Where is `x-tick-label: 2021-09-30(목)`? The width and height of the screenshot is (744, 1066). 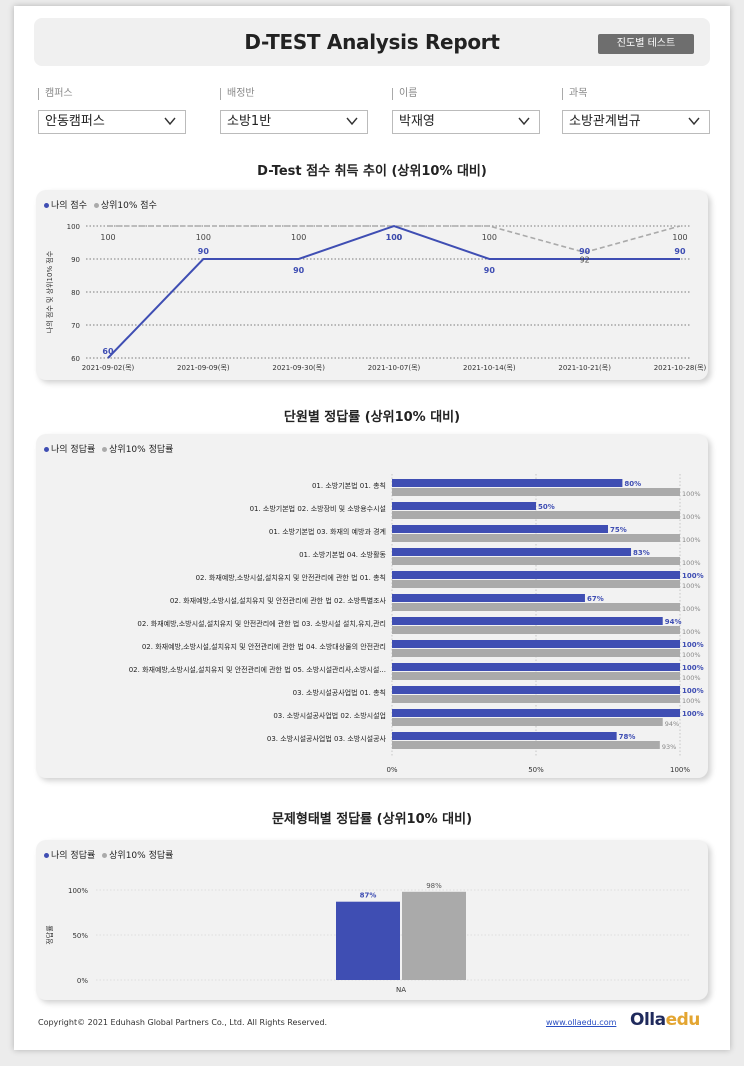 x-tick-label: 2021-09-30(목) is located at coordinates (298, 368).